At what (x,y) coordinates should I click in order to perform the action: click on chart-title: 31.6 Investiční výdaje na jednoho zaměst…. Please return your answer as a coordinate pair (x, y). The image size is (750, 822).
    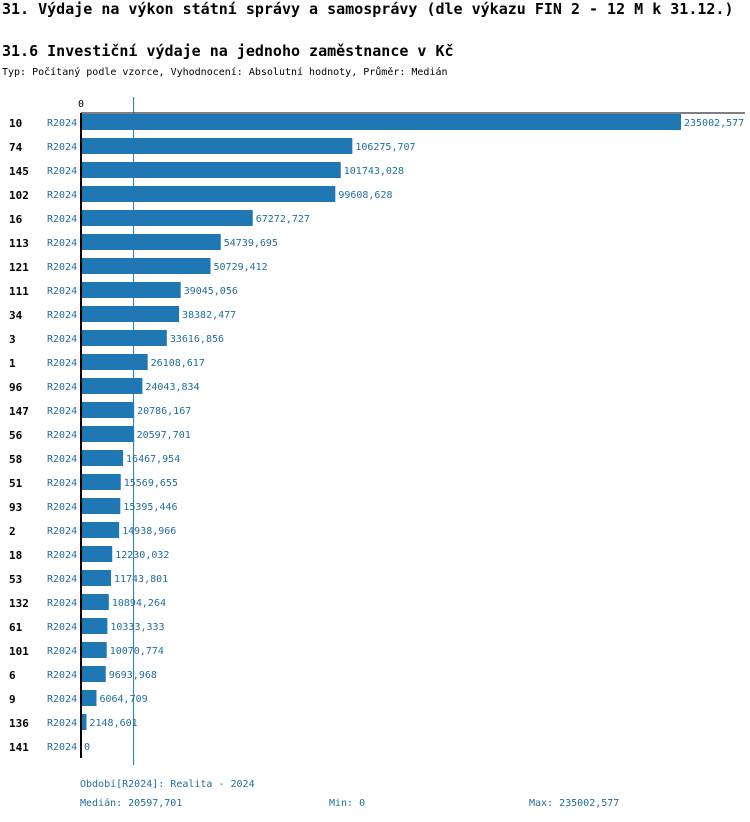
    Looking at the image, I should click on (228, 51).